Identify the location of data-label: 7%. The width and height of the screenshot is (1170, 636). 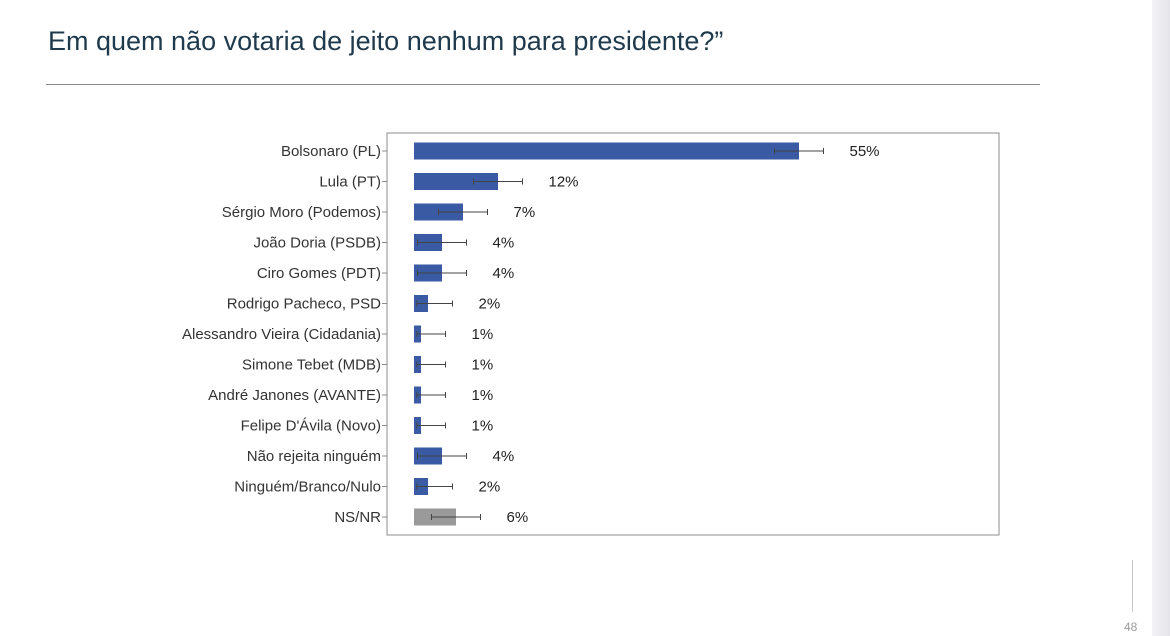
(525, 212).